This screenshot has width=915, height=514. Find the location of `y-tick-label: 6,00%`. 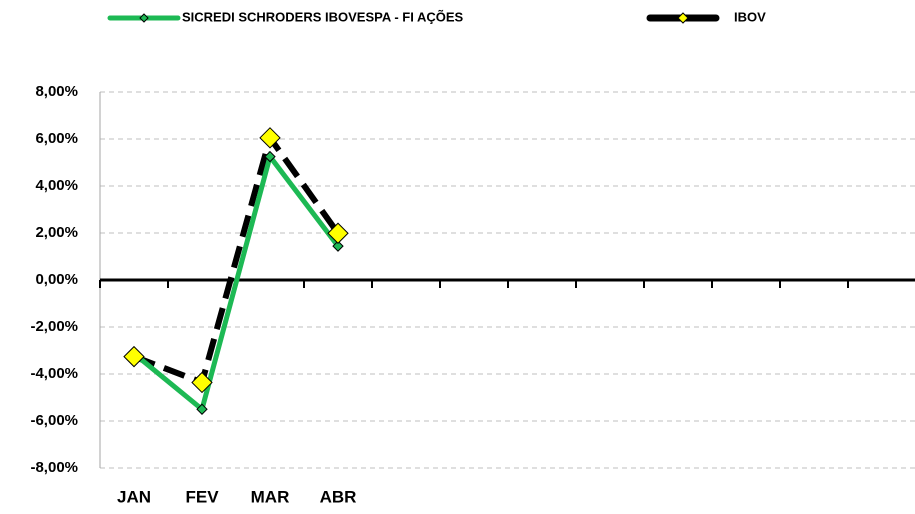

y-tick-label: 6,00% is located at coordinates (56, 138).